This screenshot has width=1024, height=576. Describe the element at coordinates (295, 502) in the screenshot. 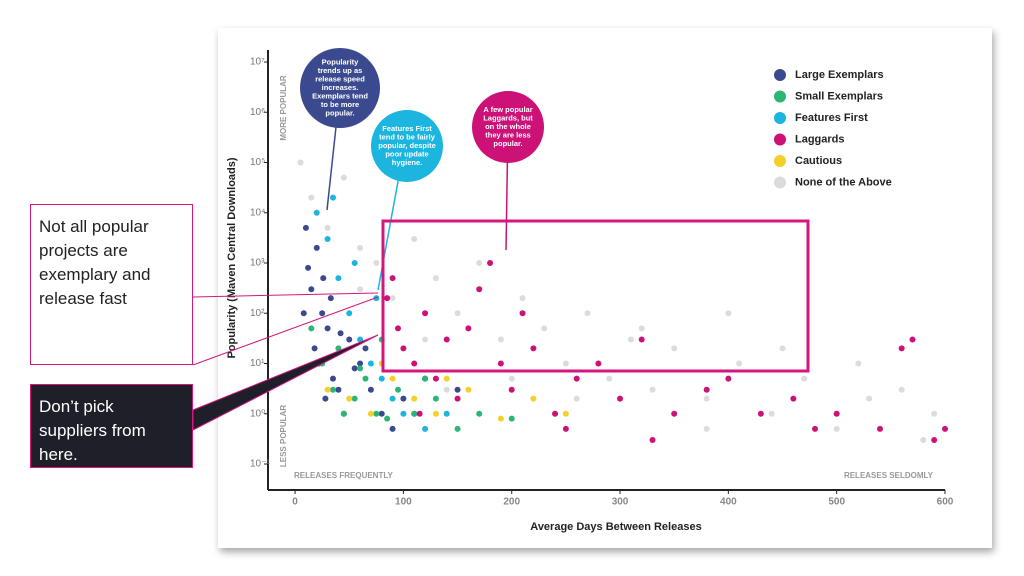

I see `x-tick-label: 0` at that location.